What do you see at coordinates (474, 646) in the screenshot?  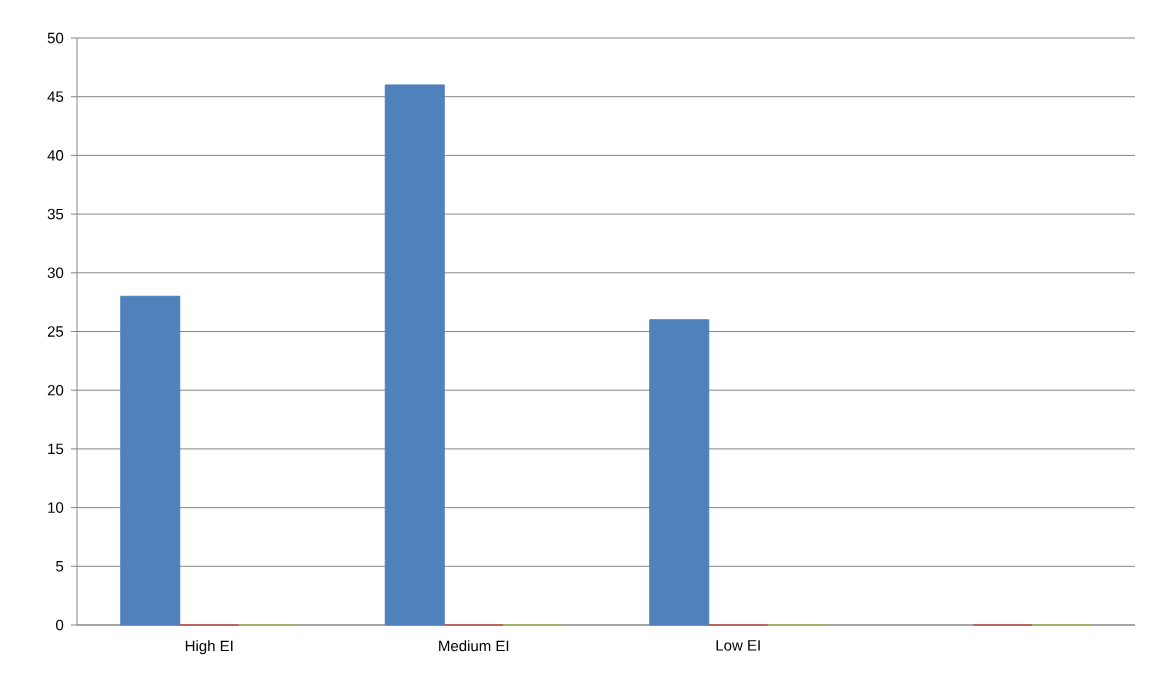 I see `x-tick-label: Medium EI` at bounding box center [474, 646].